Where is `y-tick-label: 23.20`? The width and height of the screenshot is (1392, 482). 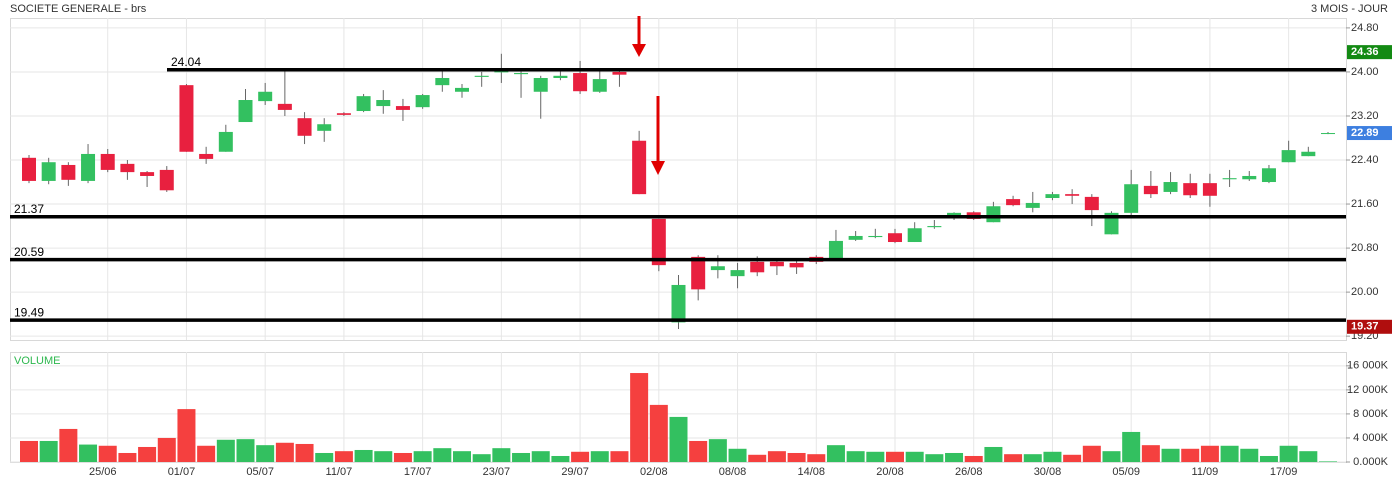
y-tick-label: 23.20 is located at coordinates (1365, 116).